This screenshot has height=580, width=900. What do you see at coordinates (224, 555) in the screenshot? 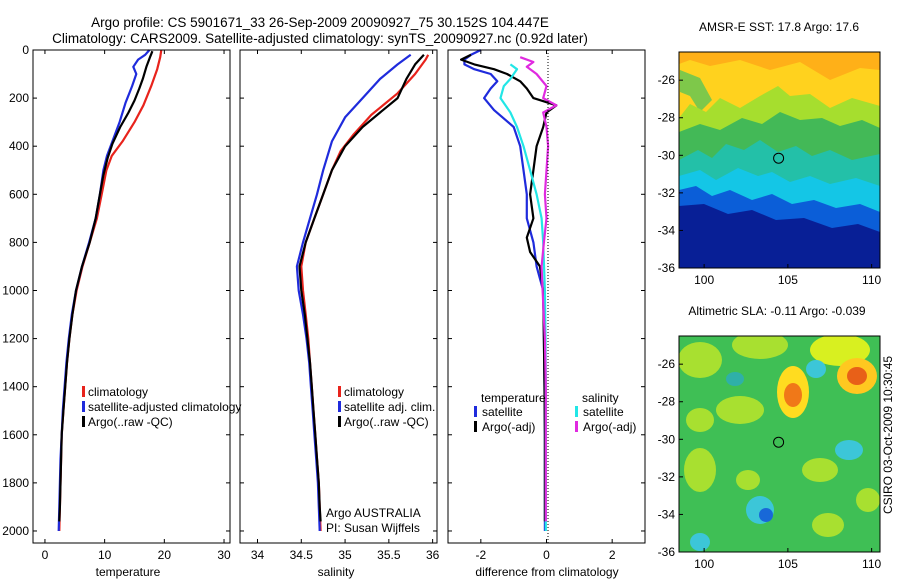
I see `temperature-xtick-label: 30` at bounding box center [224, 555].